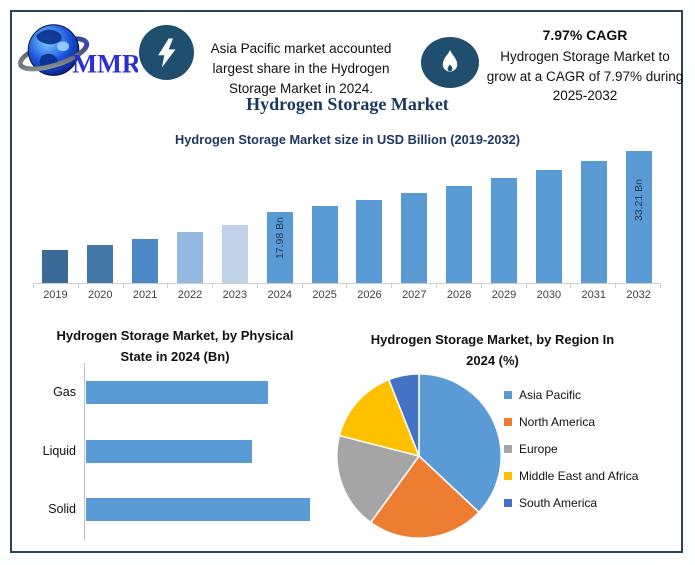  What do you see at coordinates (55, 266) in the screenshot?
I see `bar-2019` at bounding box center [55, 266].